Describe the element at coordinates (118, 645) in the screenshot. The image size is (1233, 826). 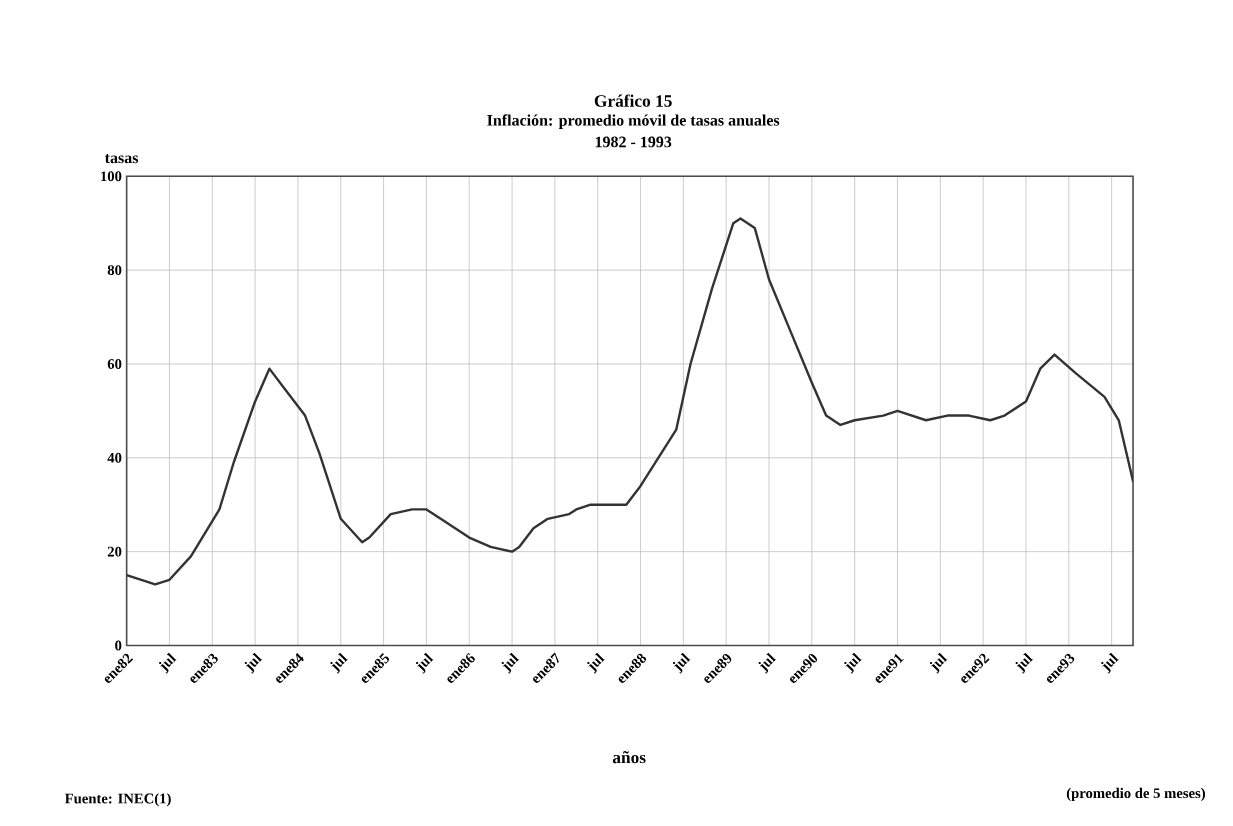
I see `y-tick-label: 0` at that location.